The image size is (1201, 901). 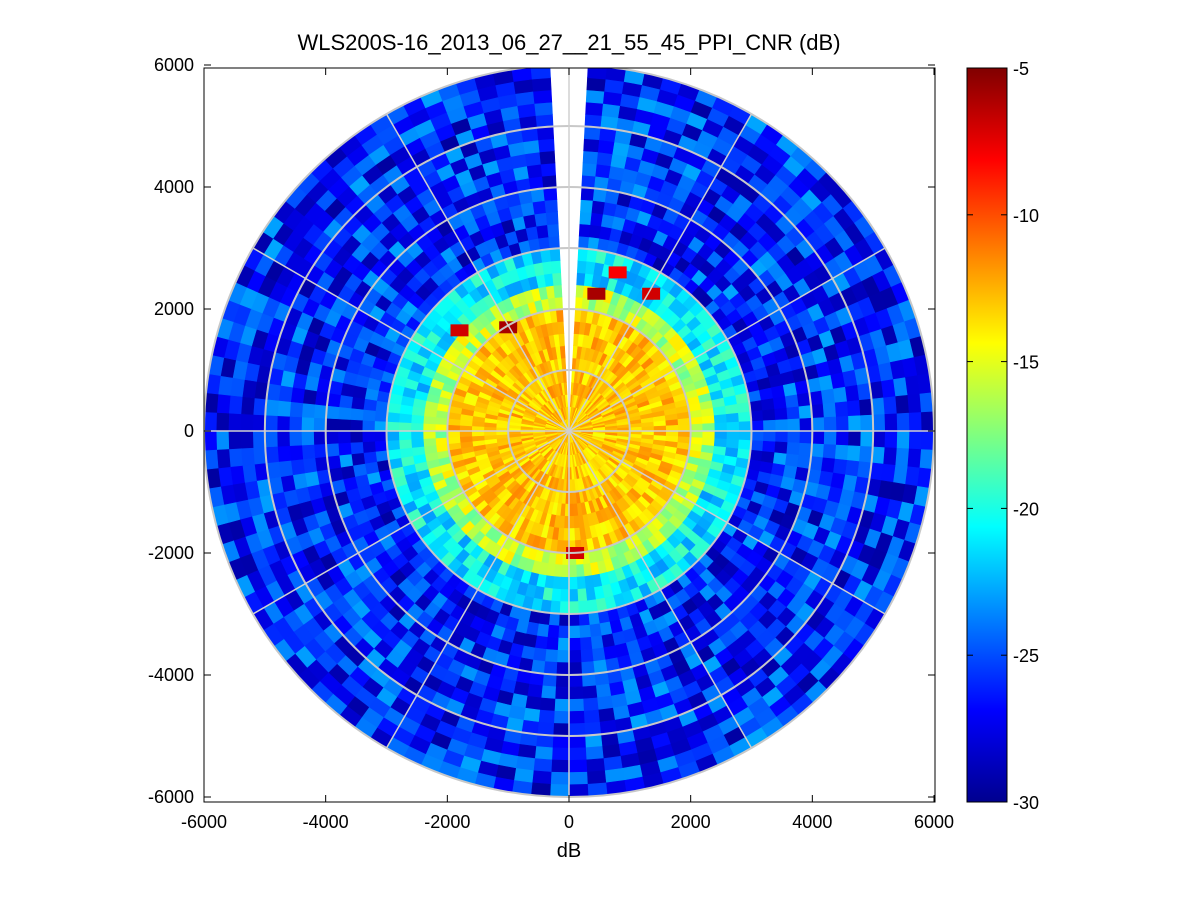 What do you see at coordinates (574, 644) in the screenshot?
I see `cnr-cell-2064` at bounding box center [574, 644].